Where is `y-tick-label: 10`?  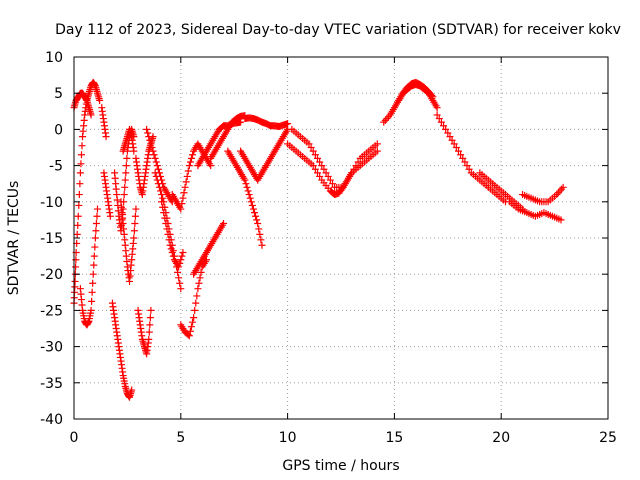 y-tick-label: 10 is located at coordinates (54, 58).